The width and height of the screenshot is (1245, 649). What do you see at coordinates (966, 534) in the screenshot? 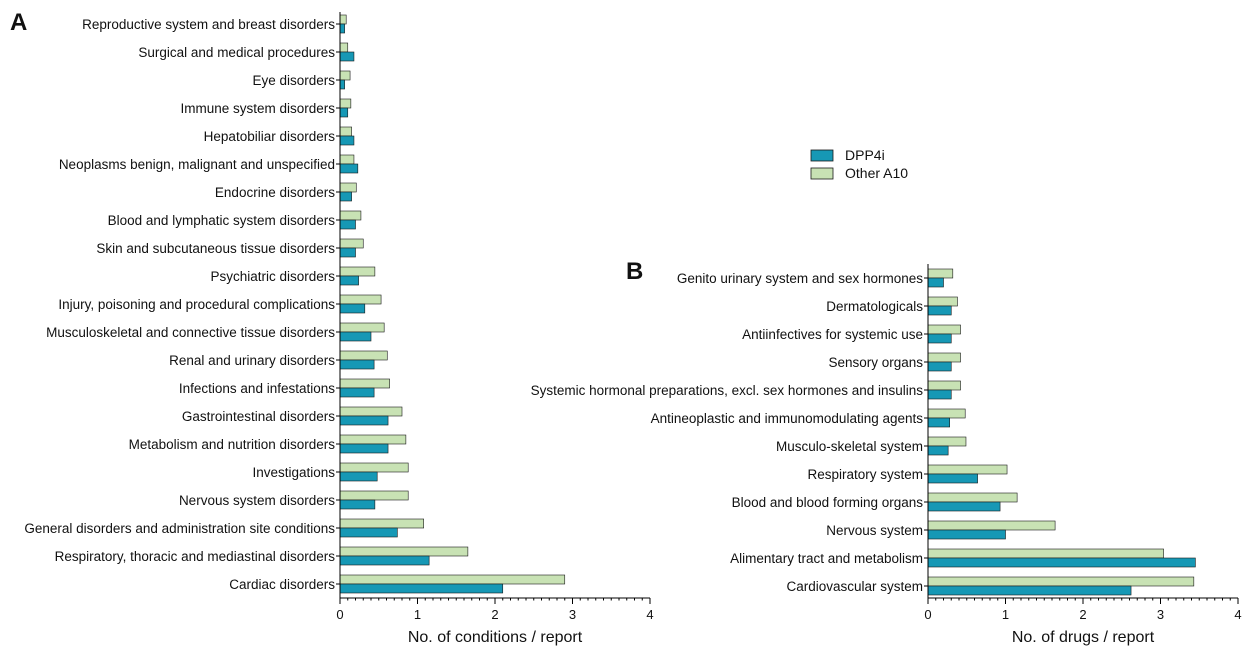
I see `bar-dpp4i-nervous-system` at bounding box center [966, 534].